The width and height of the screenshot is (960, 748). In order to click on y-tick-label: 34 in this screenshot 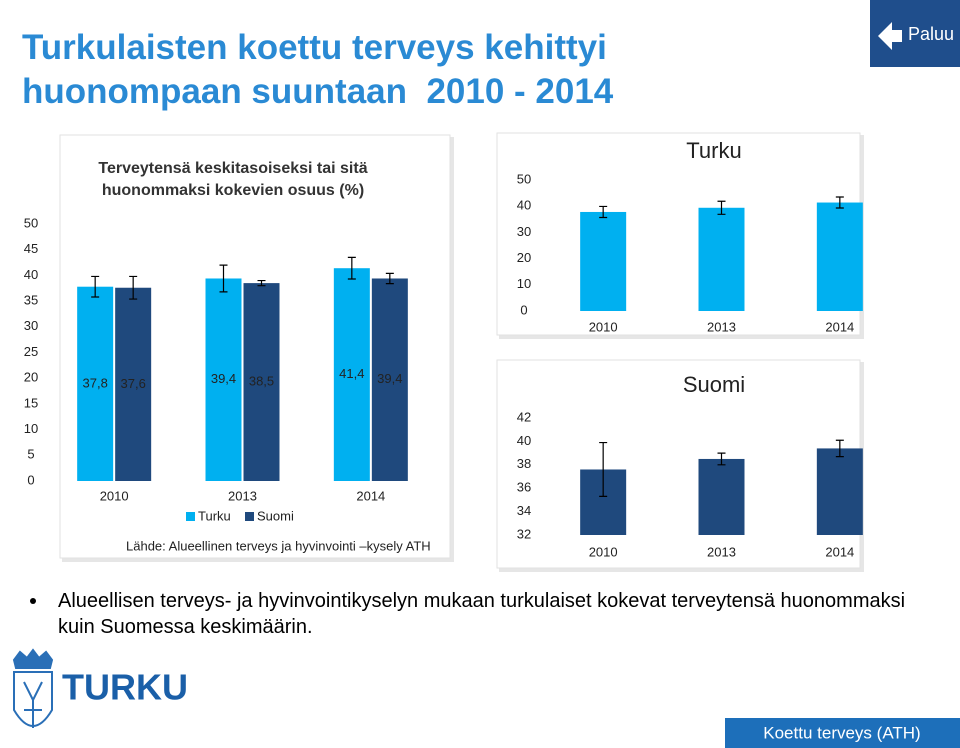, I will do `click(524, 510)`.